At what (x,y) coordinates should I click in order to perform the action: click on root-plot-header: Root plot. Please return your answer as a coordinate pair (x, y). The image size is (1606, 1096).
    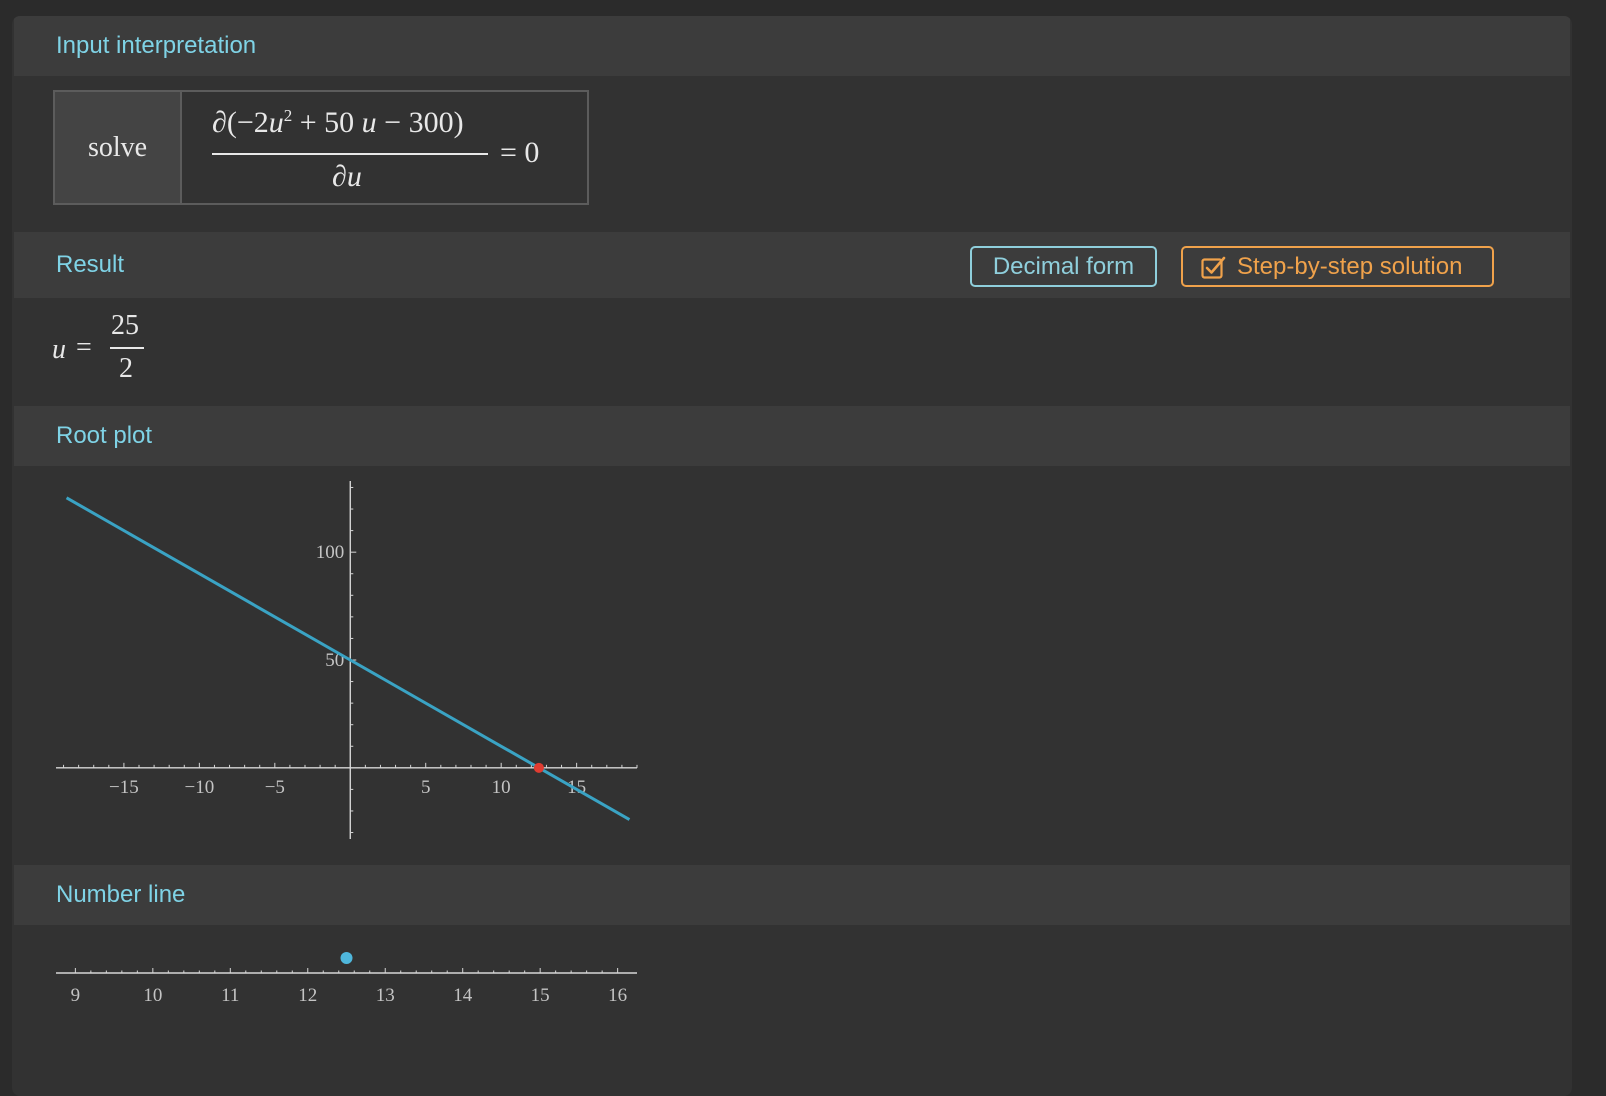
    Looking at the image, I should click on (792, 436).